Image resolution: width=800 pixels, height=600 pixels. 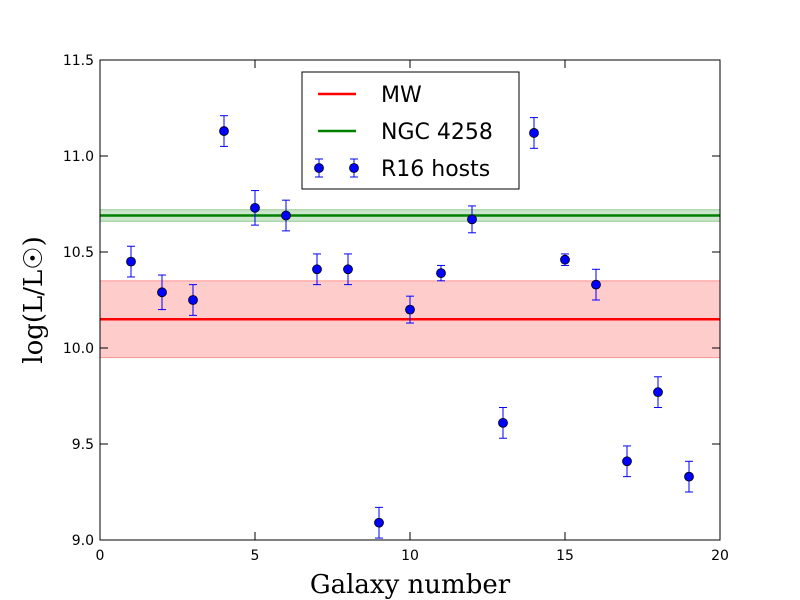 What do you see at coordinates (78, 349) in the screenshot?
I see `y-tick-label: 10.0` at bounding box center [78, 349].